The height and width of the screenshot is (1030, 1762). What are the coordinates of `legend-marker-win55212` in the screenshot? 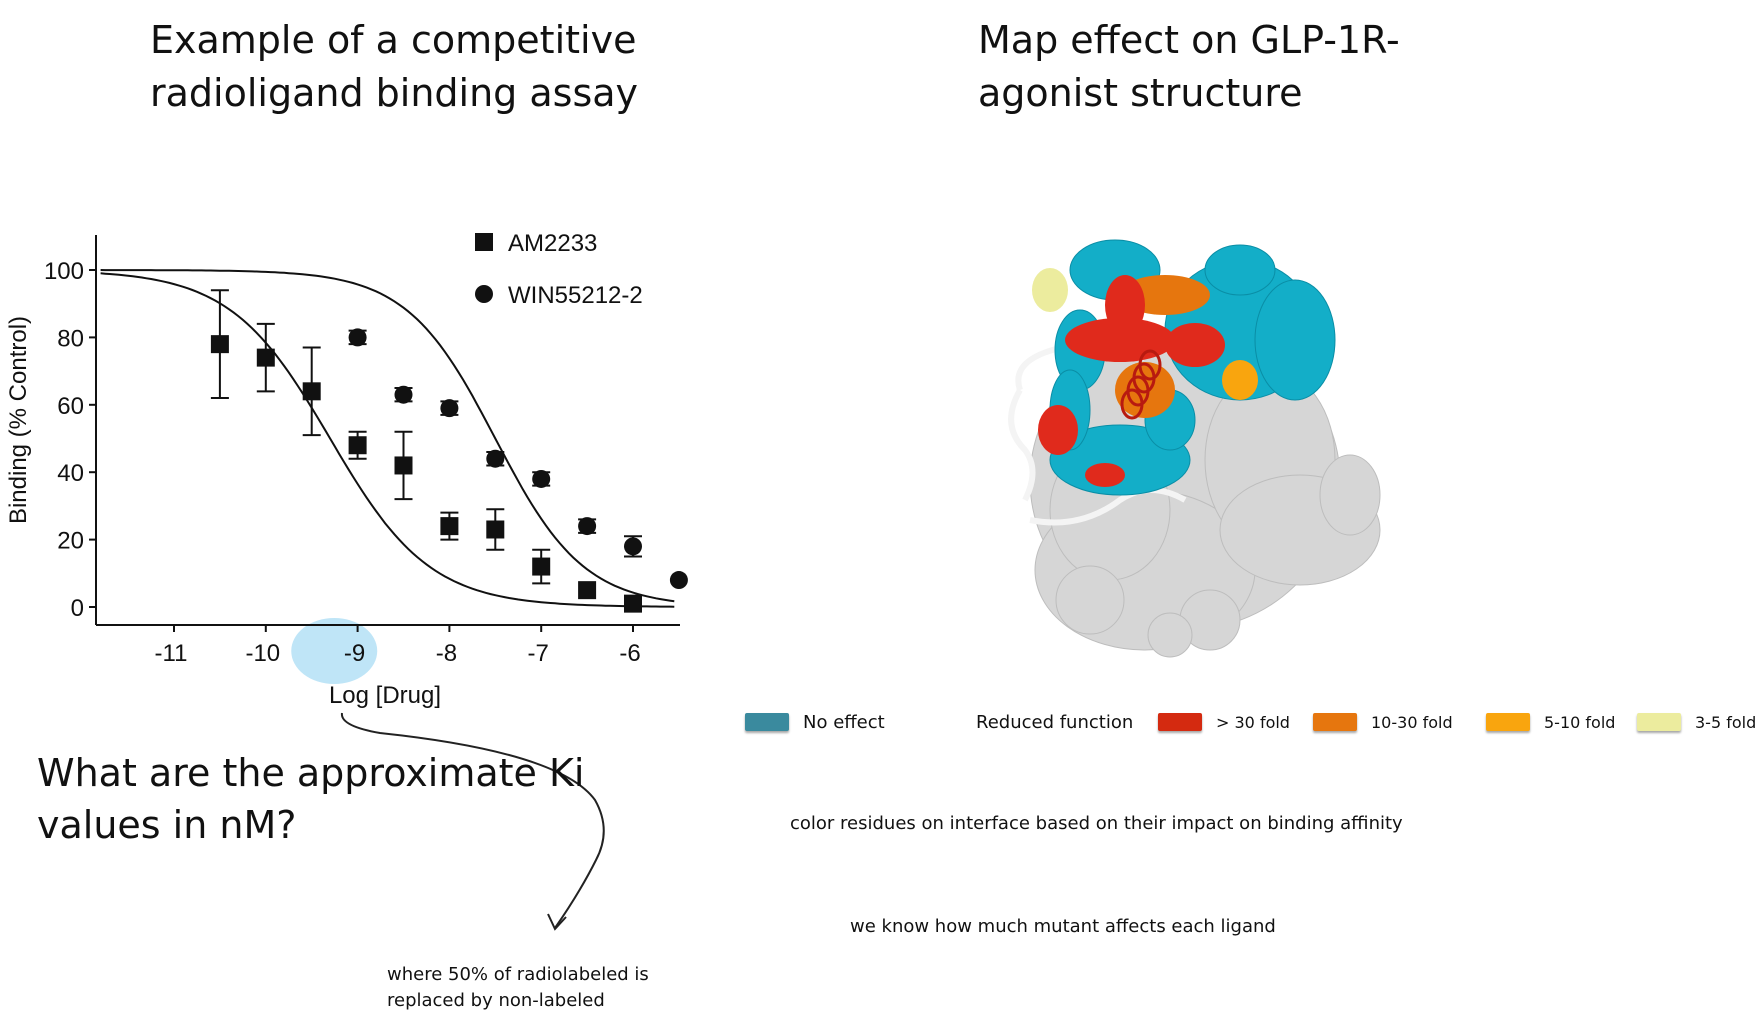 It's located at (484, 294).